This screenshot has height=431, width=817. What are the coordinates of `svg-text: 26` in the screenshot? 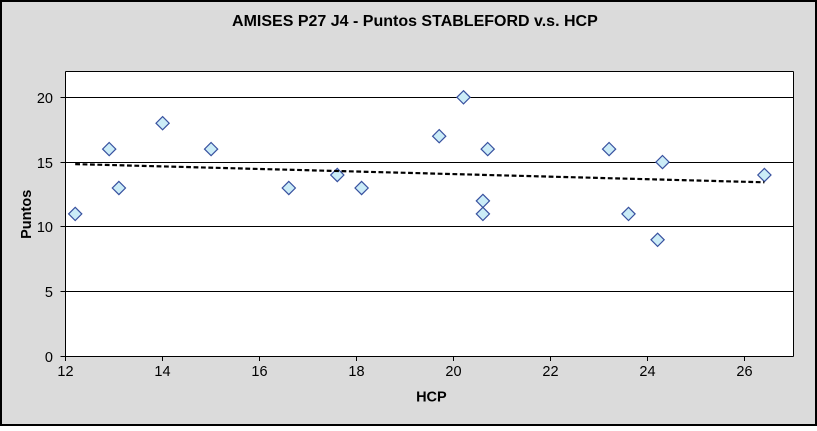 It's located at (744, 372).